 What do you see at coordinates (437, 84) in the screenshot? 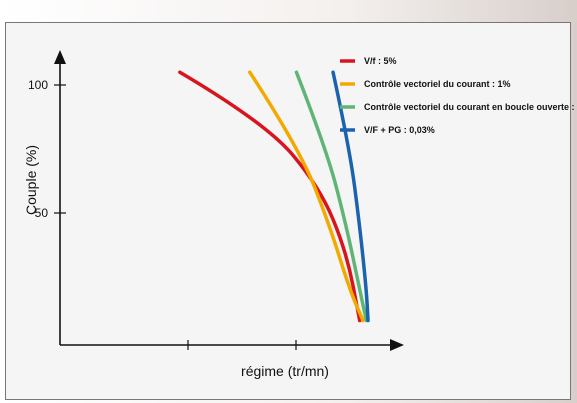
I see `legend-label: Contrôle vectoriel du courant : 1%` at bounding box center [437, 84].